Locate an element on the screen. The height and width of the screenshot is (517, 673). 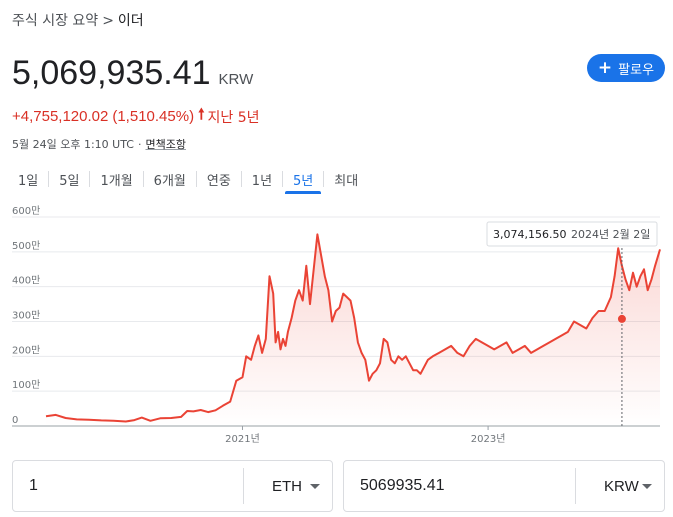
disclaimer-link: 면책조항 is located at coordinates (165, 144).